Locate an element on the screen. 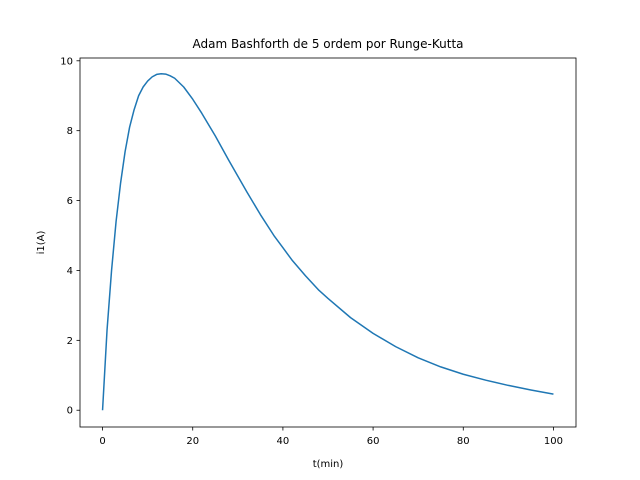 The image size is (640, 480). y-tick-label: 10 is located at coordinates (66, 61).